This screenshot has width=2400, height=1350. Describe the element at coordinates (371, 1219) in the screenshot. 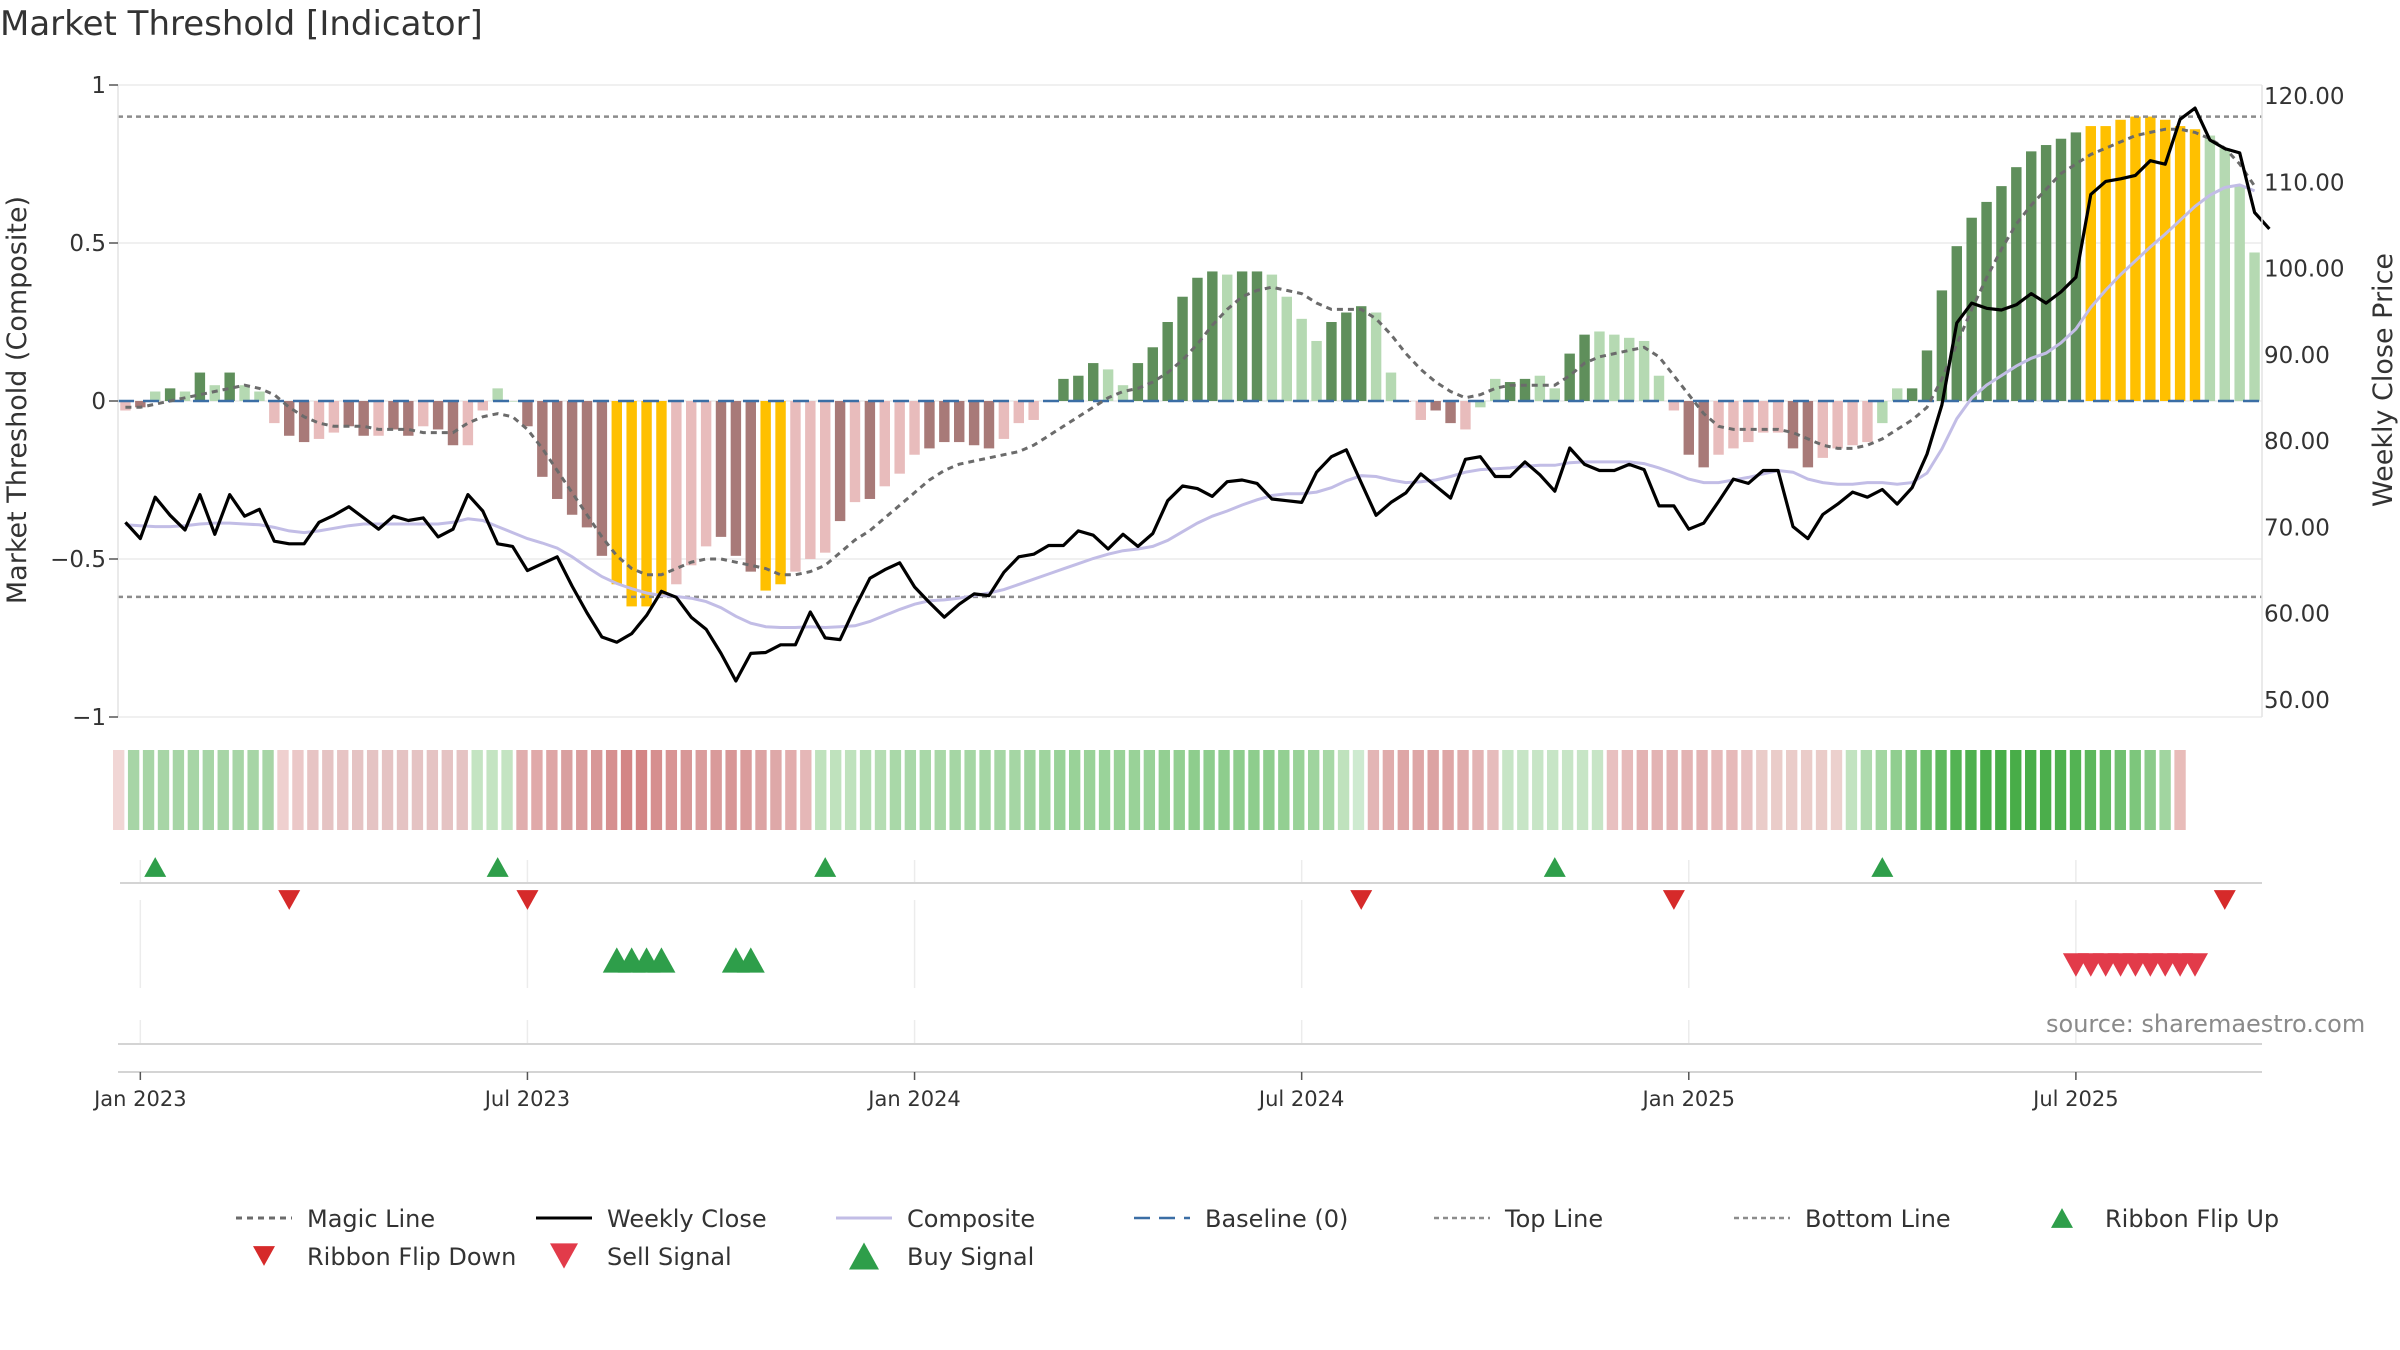

I see `legend-label-magic: Magic Line` at that location.